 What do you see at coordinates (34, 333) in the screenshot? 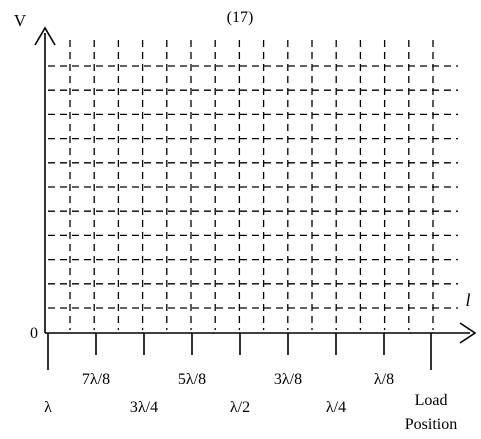
I see `origin-label: 0` at bounding box center [34, 333].